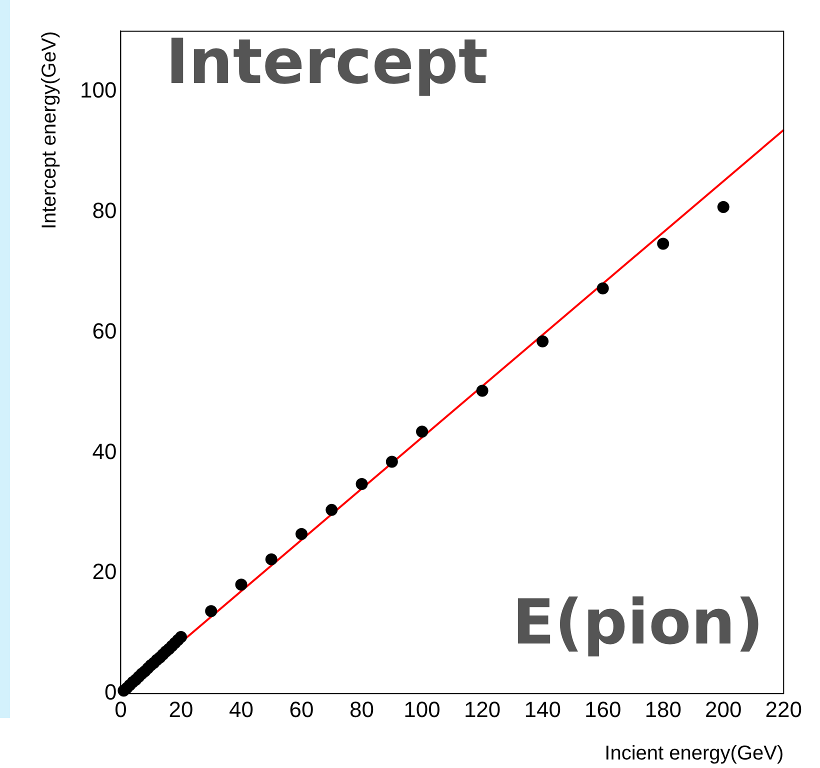 The height and width of the screenshot is (768, 820). Describe the element at coordinates (482, 709) in the screenshot. I see `x-tick-label: 120` at that location.